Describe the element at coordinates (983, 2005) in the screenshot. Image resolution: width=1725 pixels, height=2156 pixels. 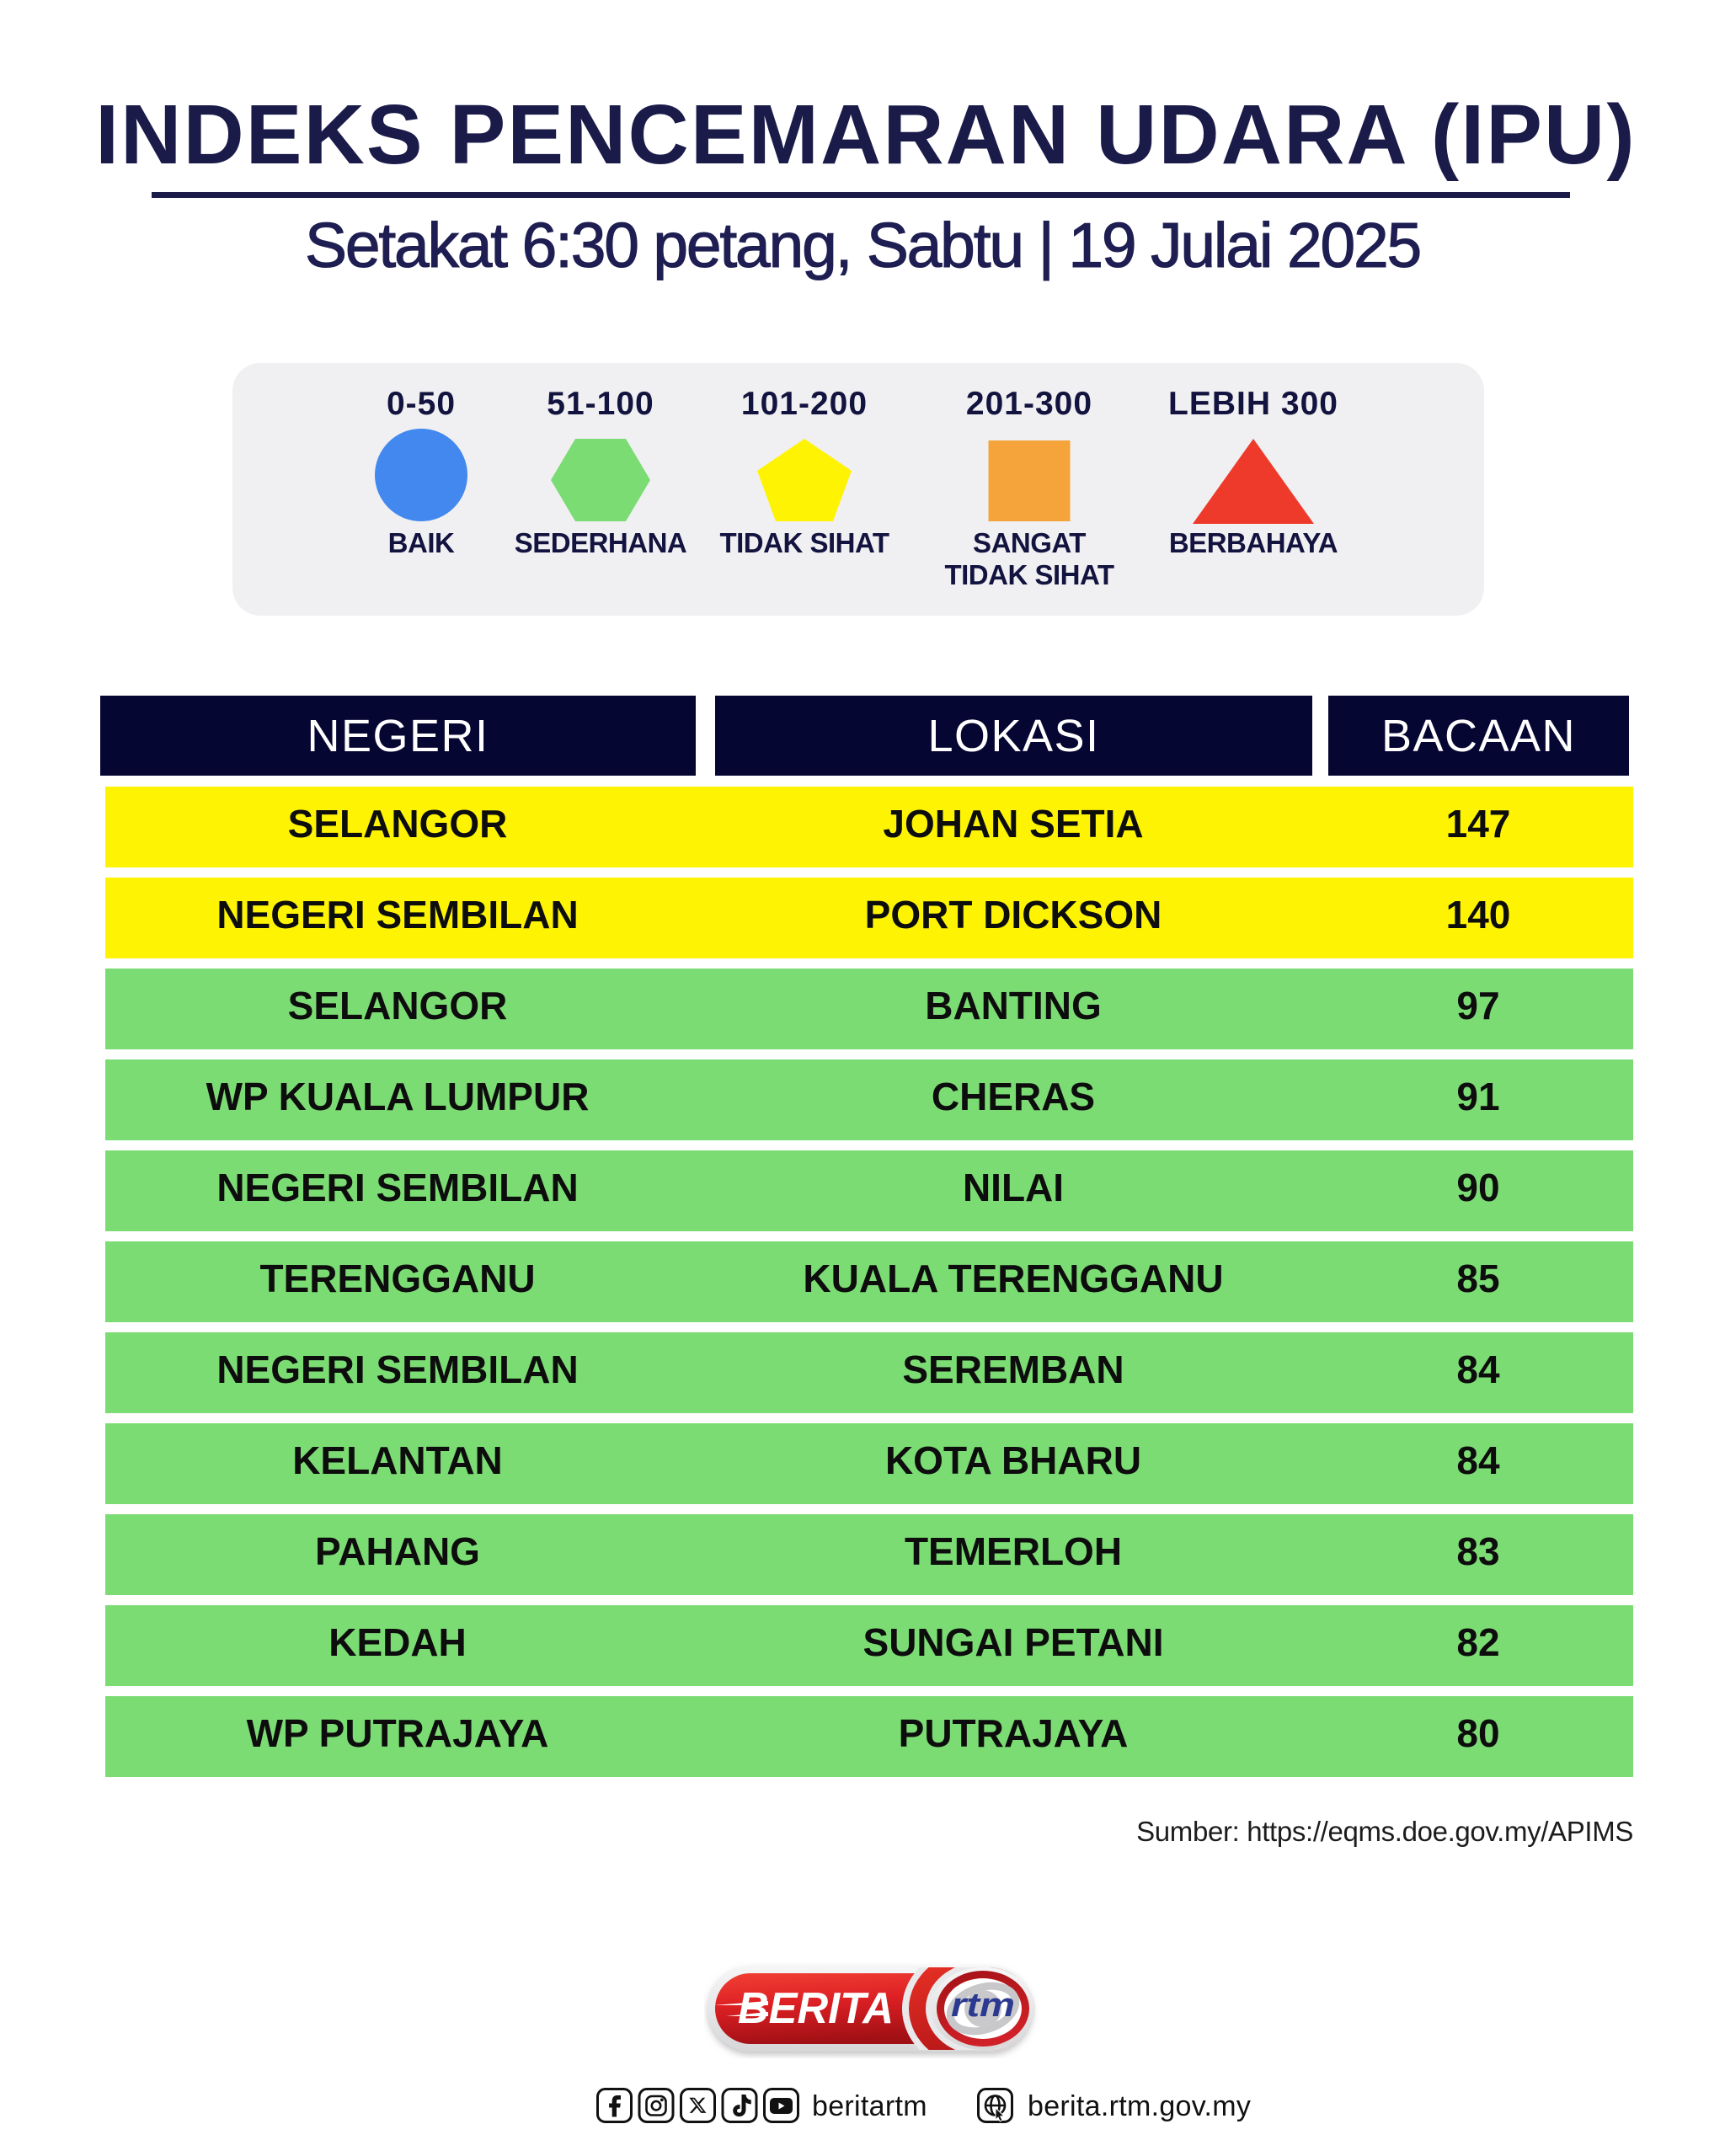
I see `svg-text: rtm` at that location.